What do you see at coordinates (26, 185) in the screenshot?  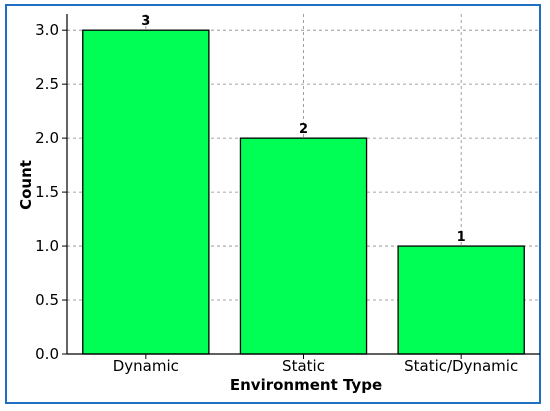 I see `y-axis-label: Count` at bounding box center [26, 185].